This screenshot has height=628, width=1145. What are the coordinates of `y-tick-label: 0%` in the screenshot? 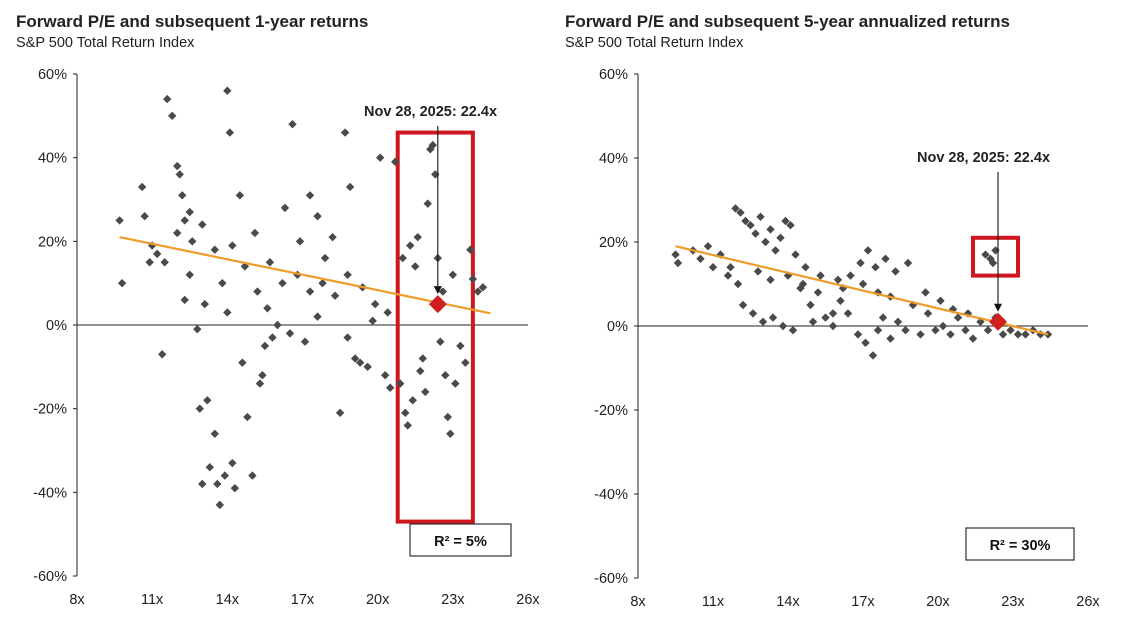 It's located at (56, 326).